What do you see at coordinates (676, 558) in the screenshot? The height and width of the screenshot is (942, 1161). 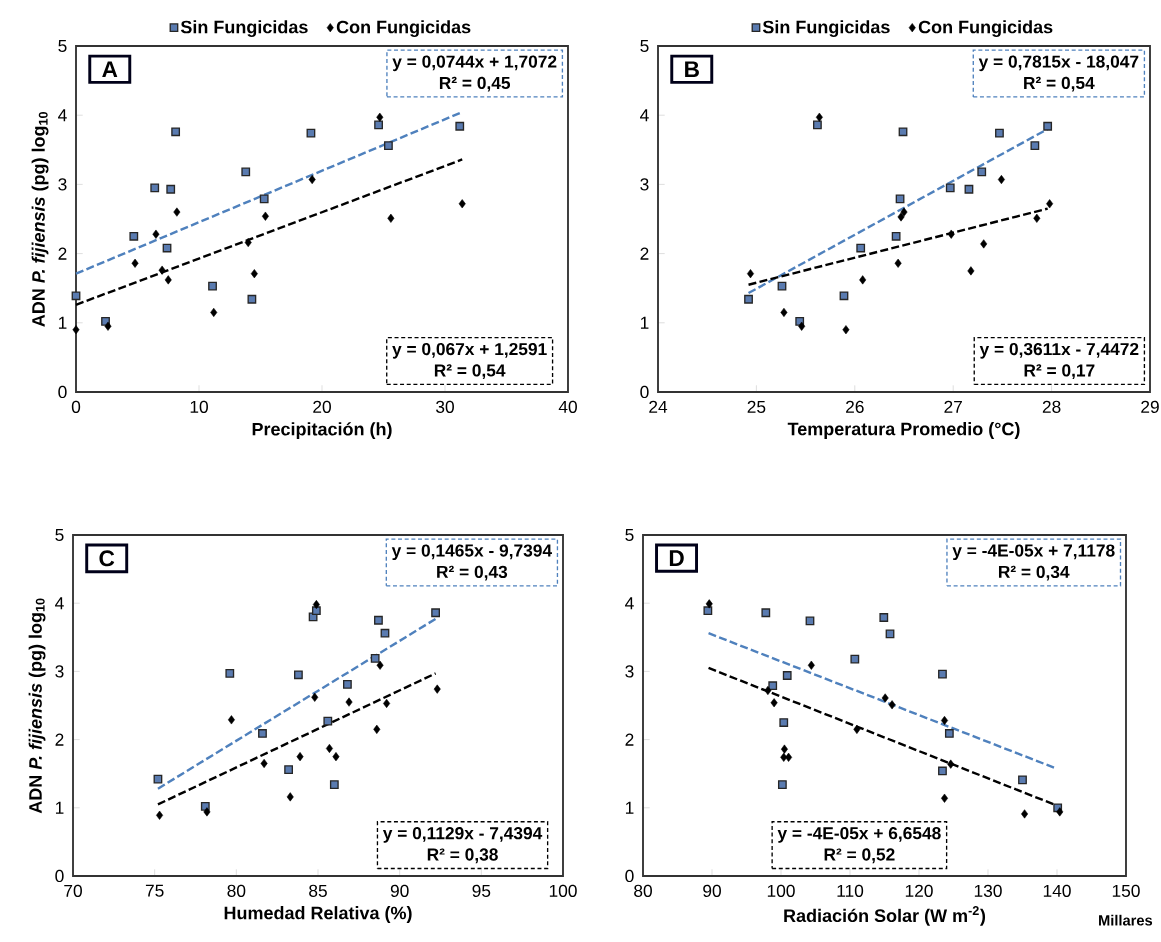 I see `text: D` at bounding box center [676, 558].